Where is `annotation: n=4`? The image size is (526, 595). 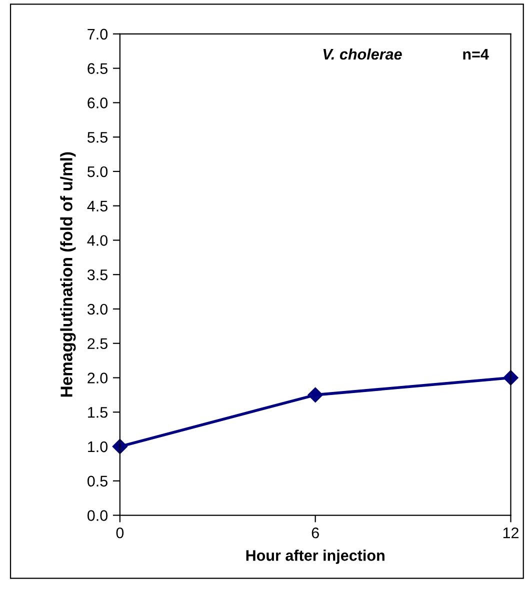 annotation: n=4 is located at coordinates (476, 54).